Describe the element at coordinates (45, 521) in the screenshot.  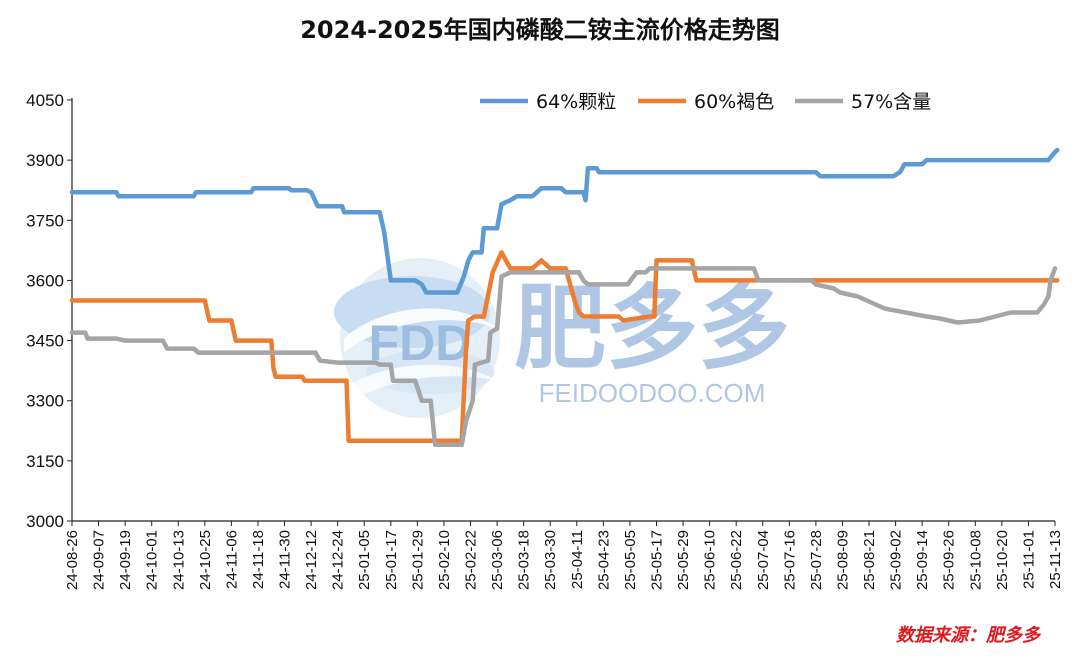
I see `y-tick-label: 3000` at that location.